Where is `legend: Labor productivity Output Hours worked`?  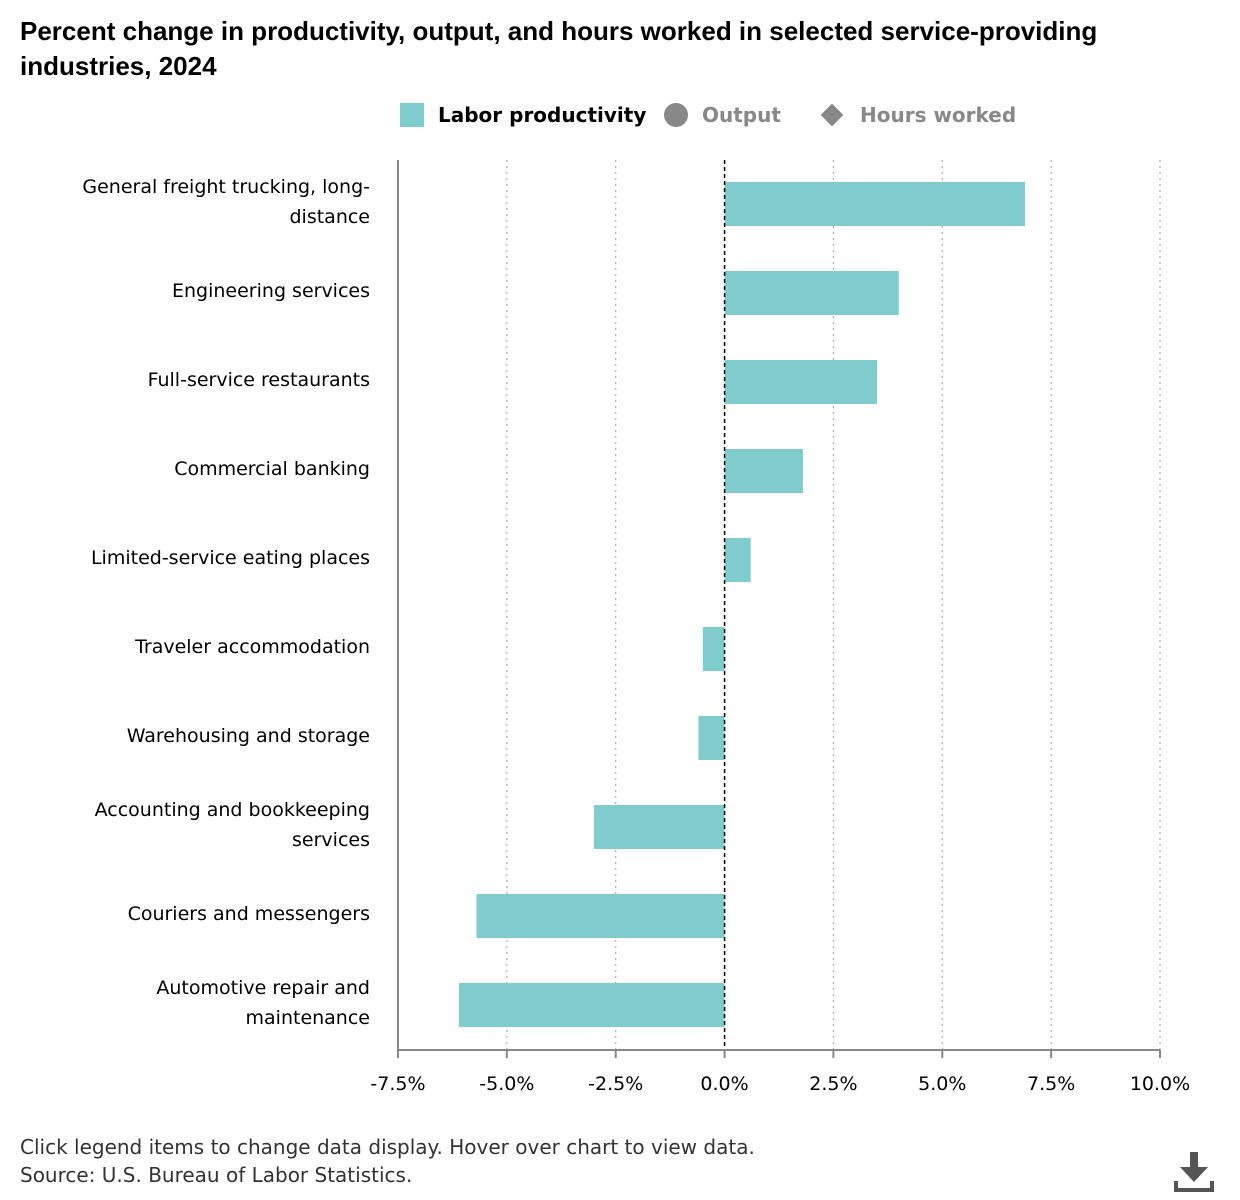
legend: Labor productivity Output Hours worked is located at coordinates (620, 115).